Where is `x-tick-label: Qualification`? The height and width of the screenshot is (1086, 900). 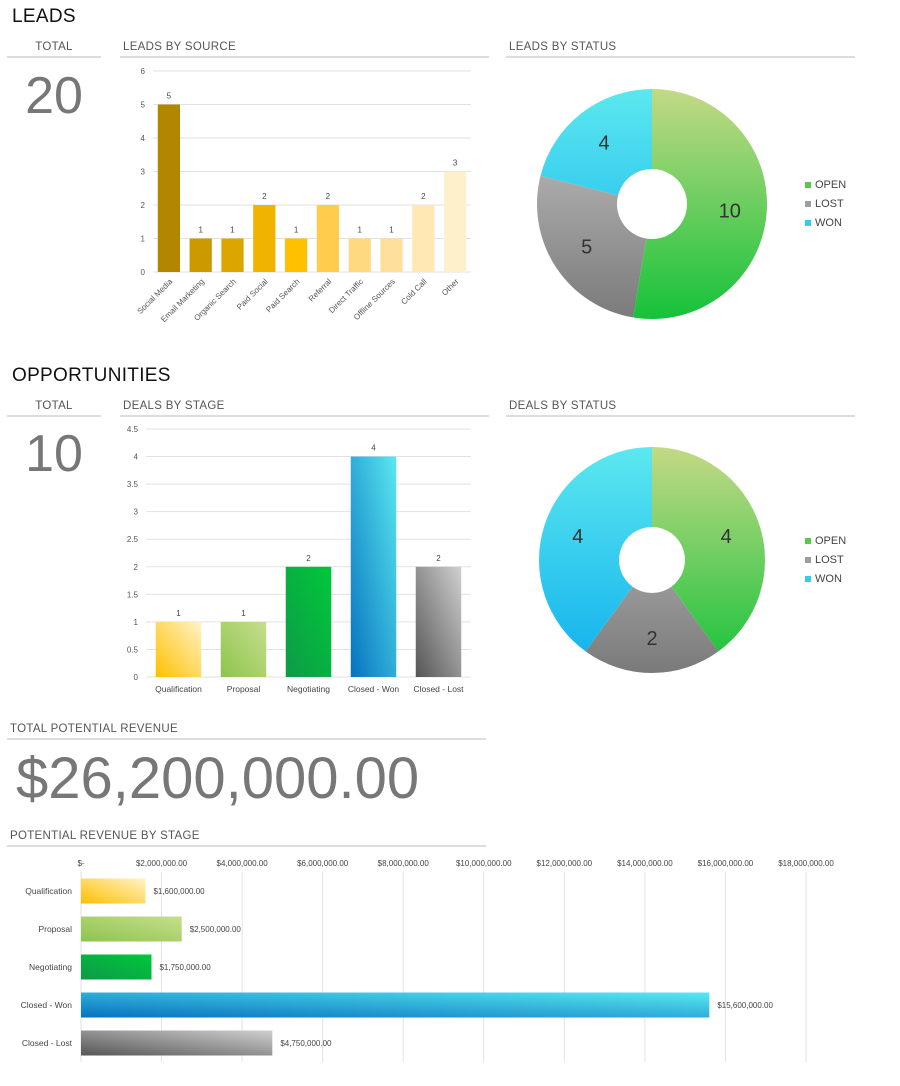 x-tick-label: Qualification is located at coordinates (178, 689).